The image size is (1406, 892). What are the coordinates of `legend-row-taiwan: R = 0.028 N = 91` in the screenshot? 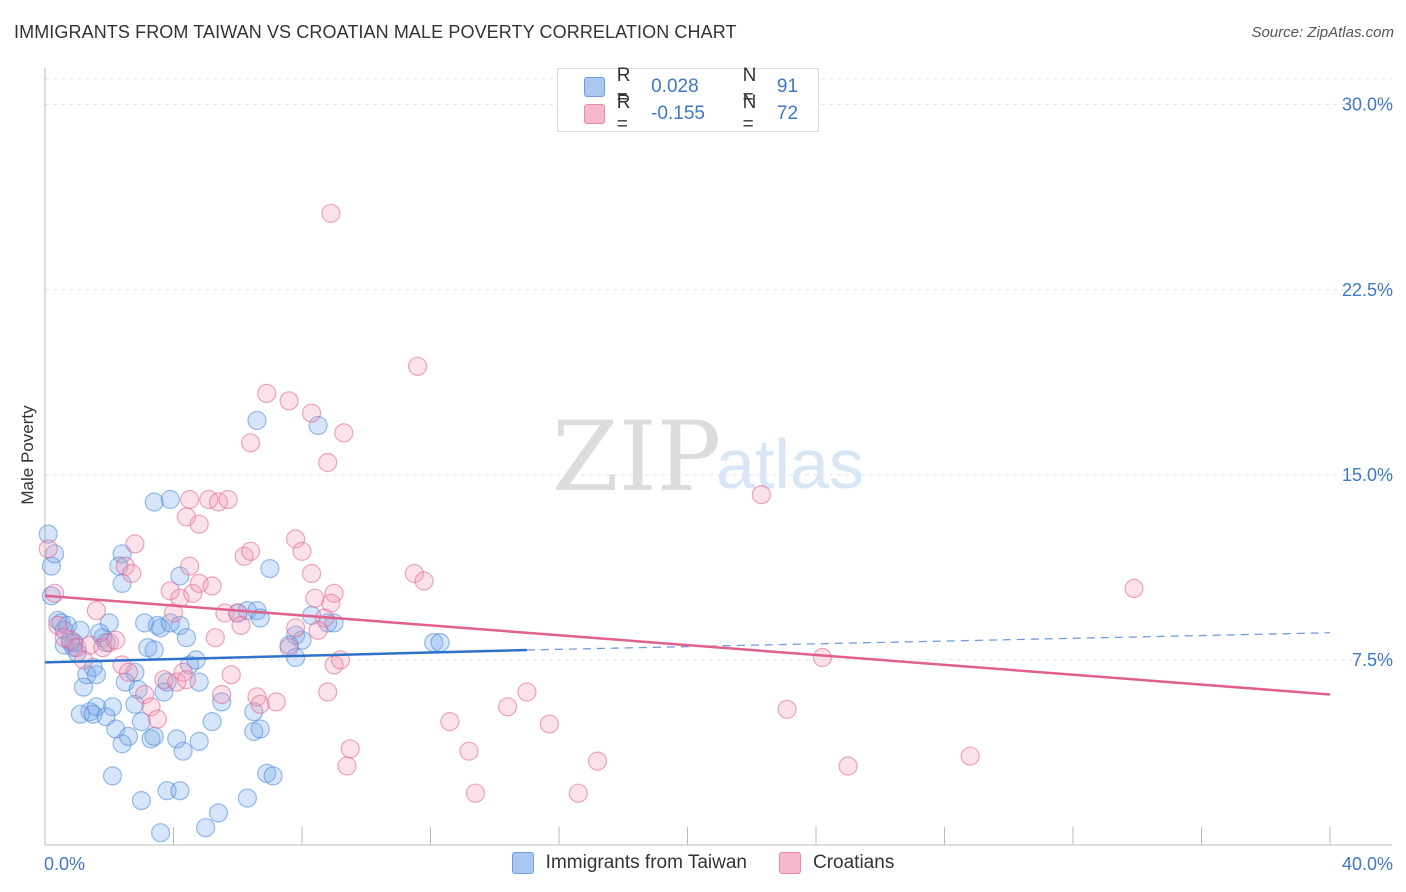 It's located at (701, 86).